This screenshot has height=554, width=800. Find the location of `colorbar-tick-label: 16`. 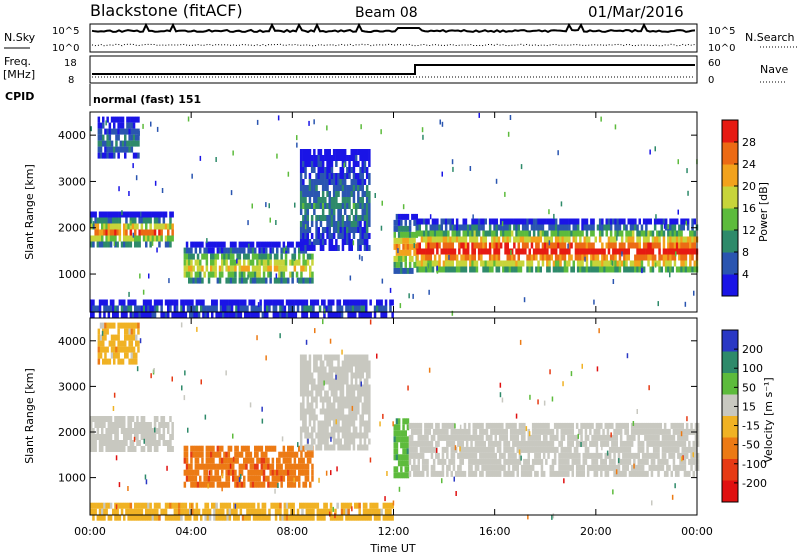

colorbar-tick-label: 16 is located at coordinates (749, 208).